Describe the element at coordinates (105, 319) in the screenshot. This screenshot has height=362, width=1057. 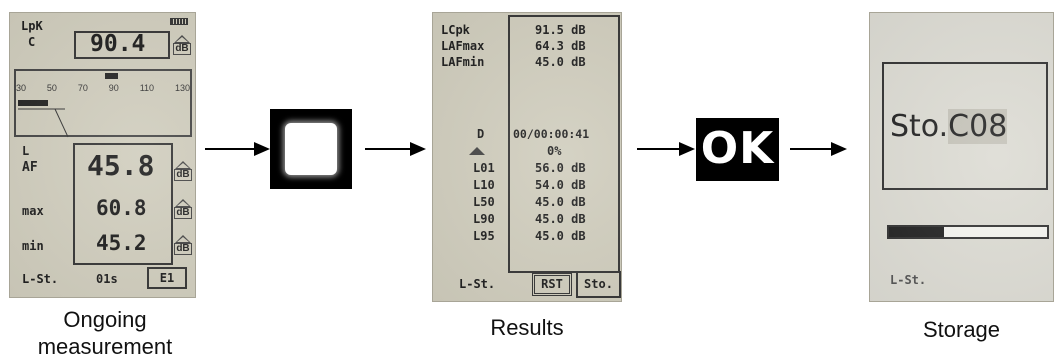
I see `caption-line: Ongoing` at that location.